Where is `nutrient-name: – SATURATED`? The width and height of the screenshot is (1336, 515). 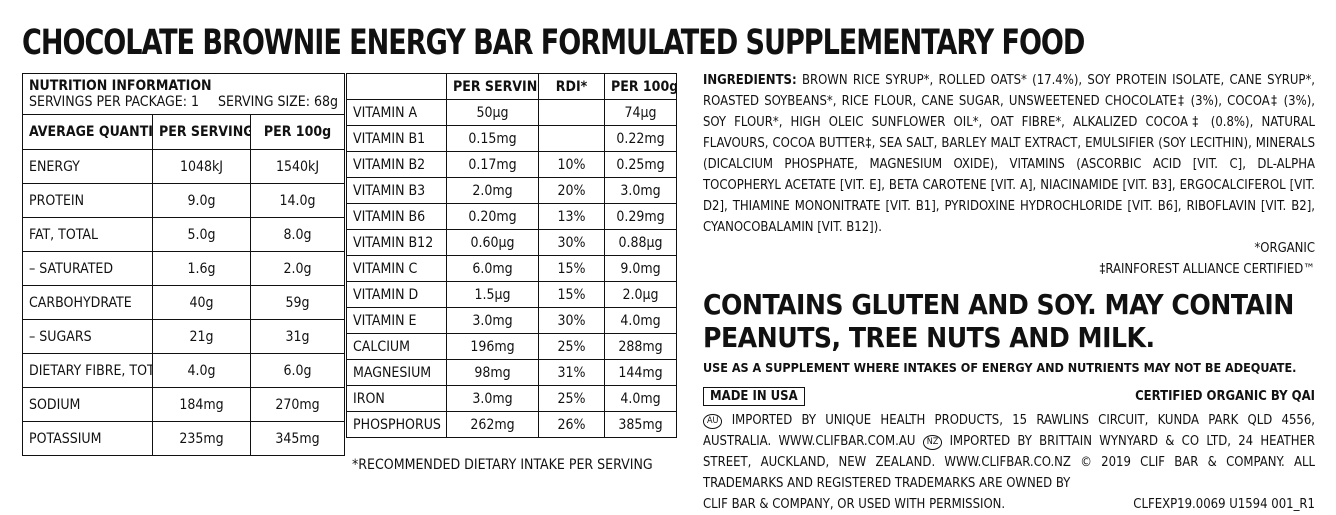
nutrient-name: – SATURATED is located at coordinates (87, 268).